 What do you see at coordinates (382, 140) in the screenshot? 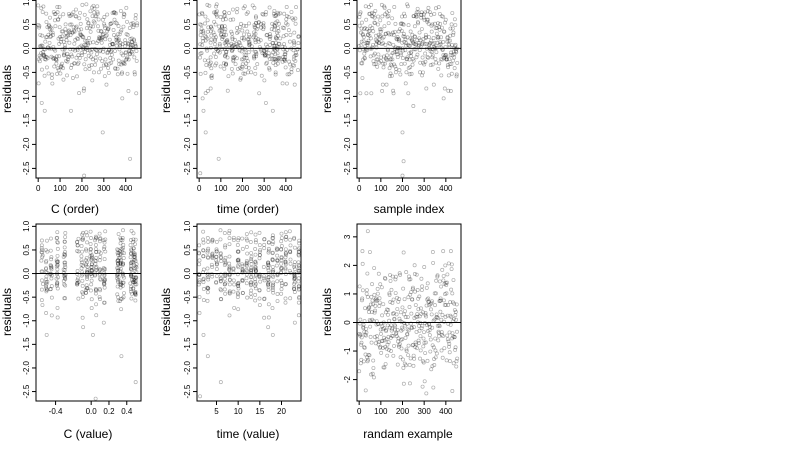
I see `panel-sample-index: sample index residuals` at bounding box center [382, 140].